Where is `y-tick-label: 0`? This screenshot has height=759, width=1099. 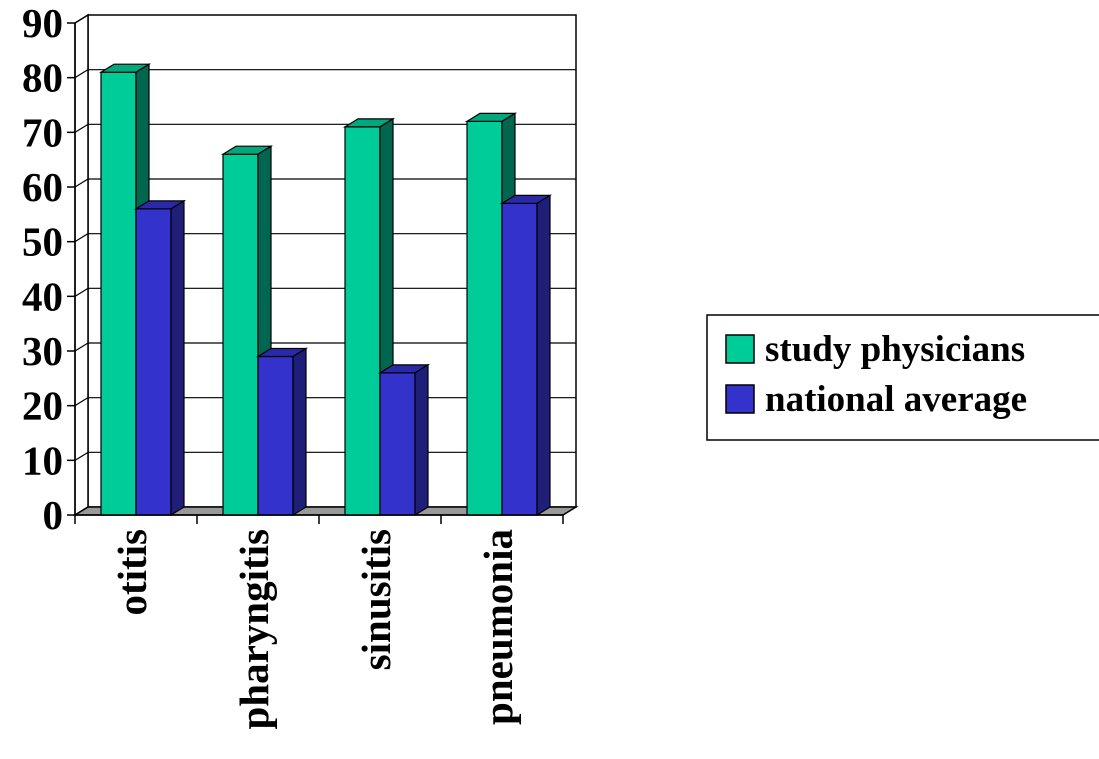
y-tick-label: 0 is located at coordinates (53, 515).